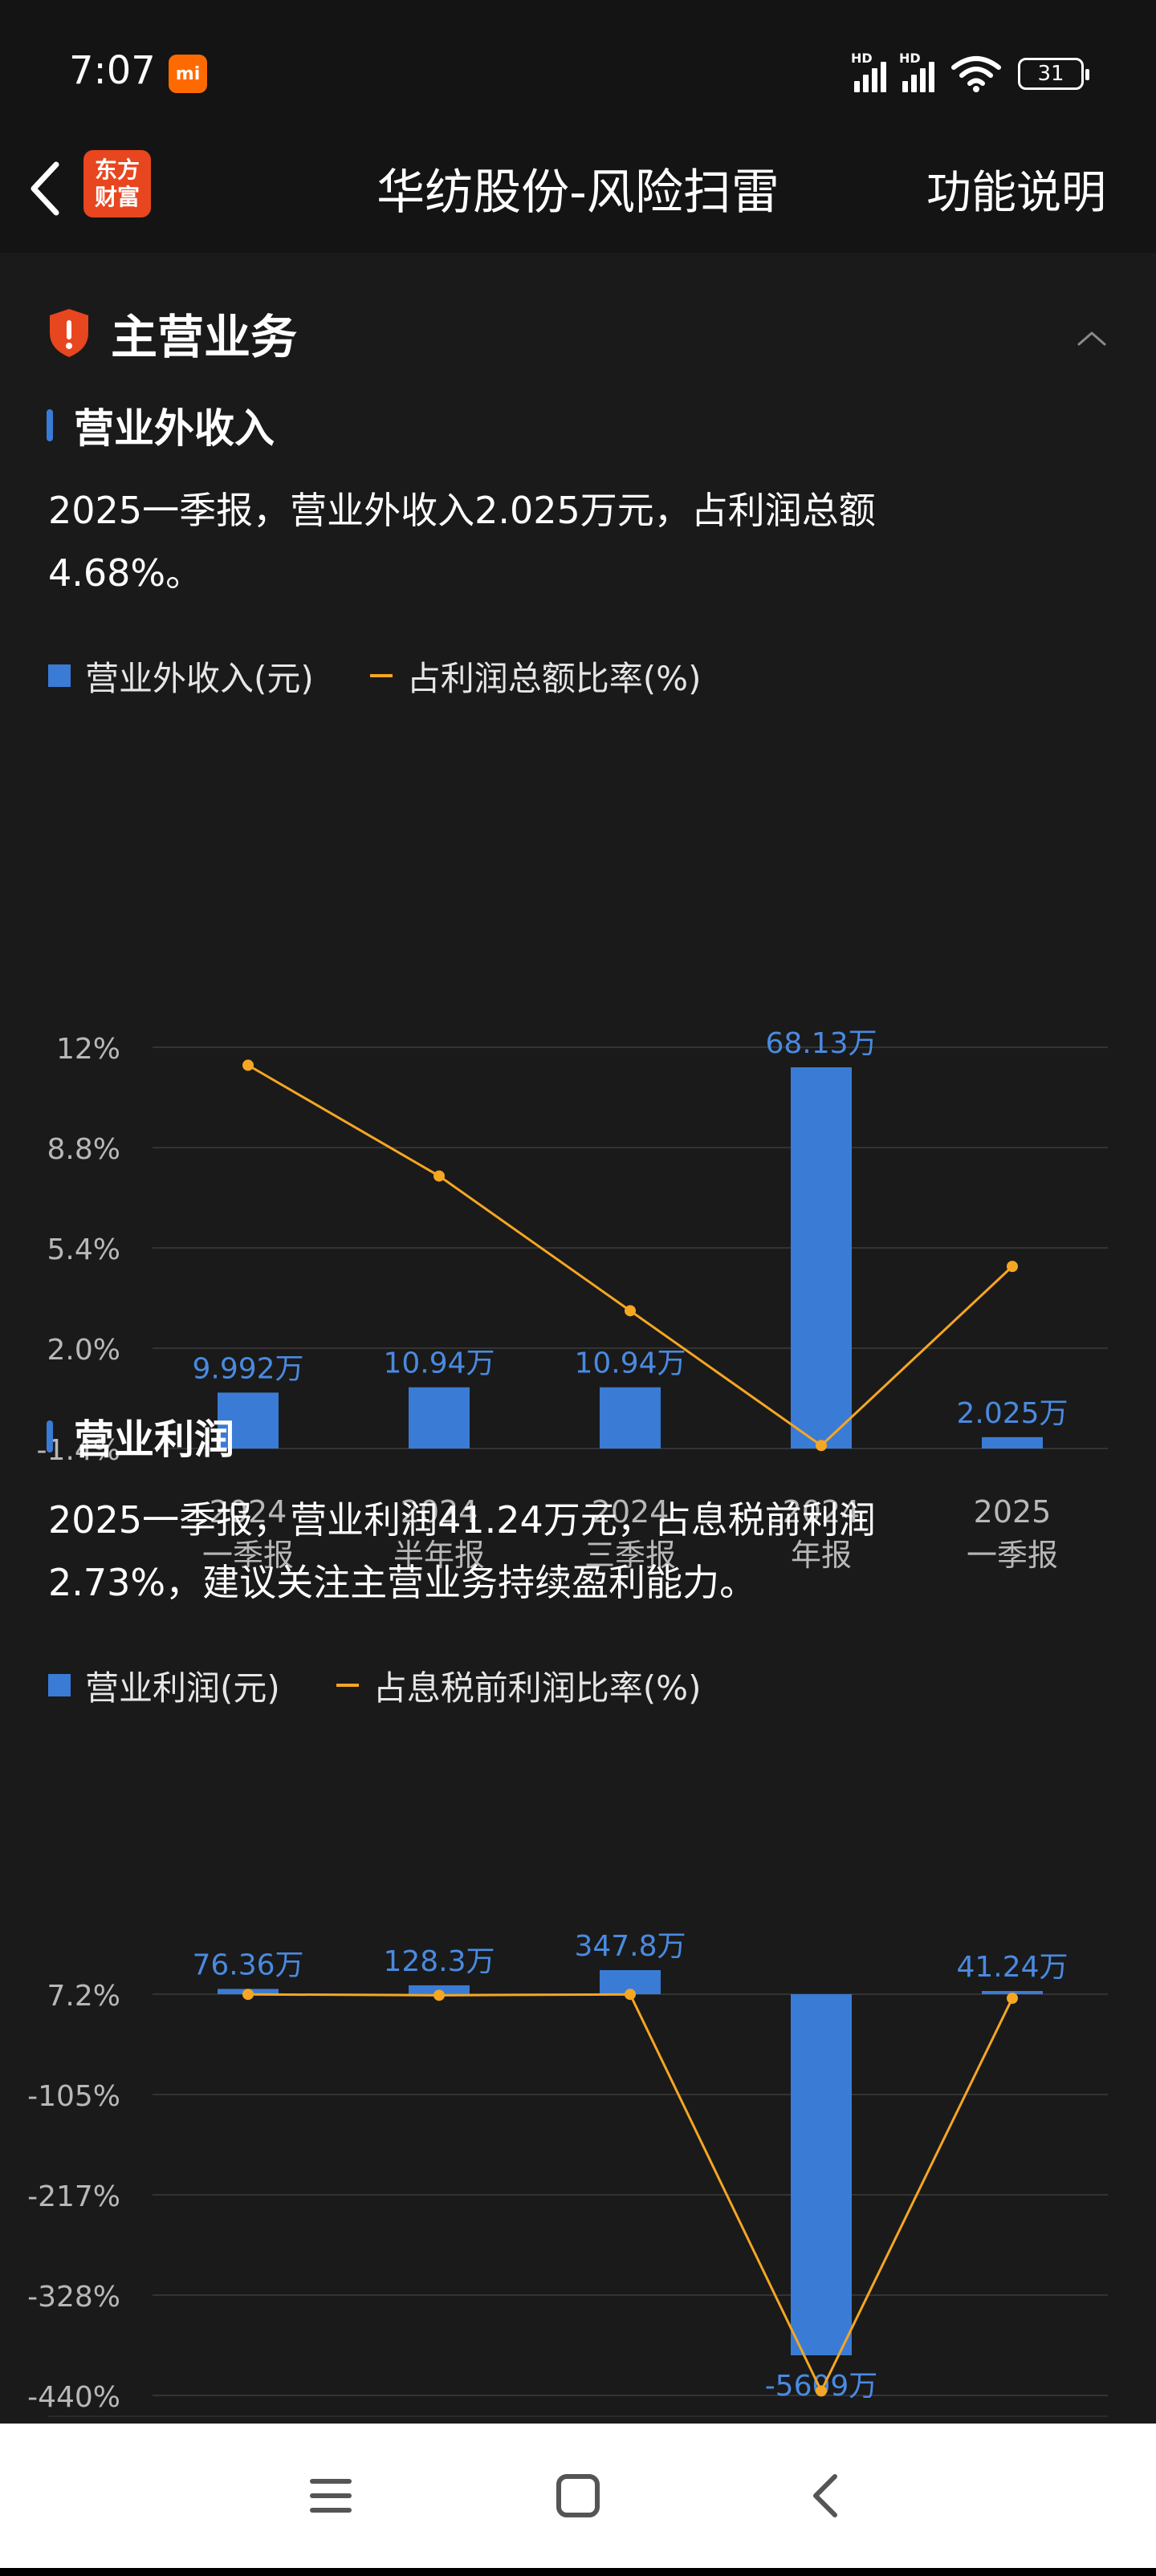 Image resolution: width=1156 pixels, height=2576 pixels. Describe the element at coordinates (117, 197) in the screenshot. I see `logo-text-line2: 财富` at that location.